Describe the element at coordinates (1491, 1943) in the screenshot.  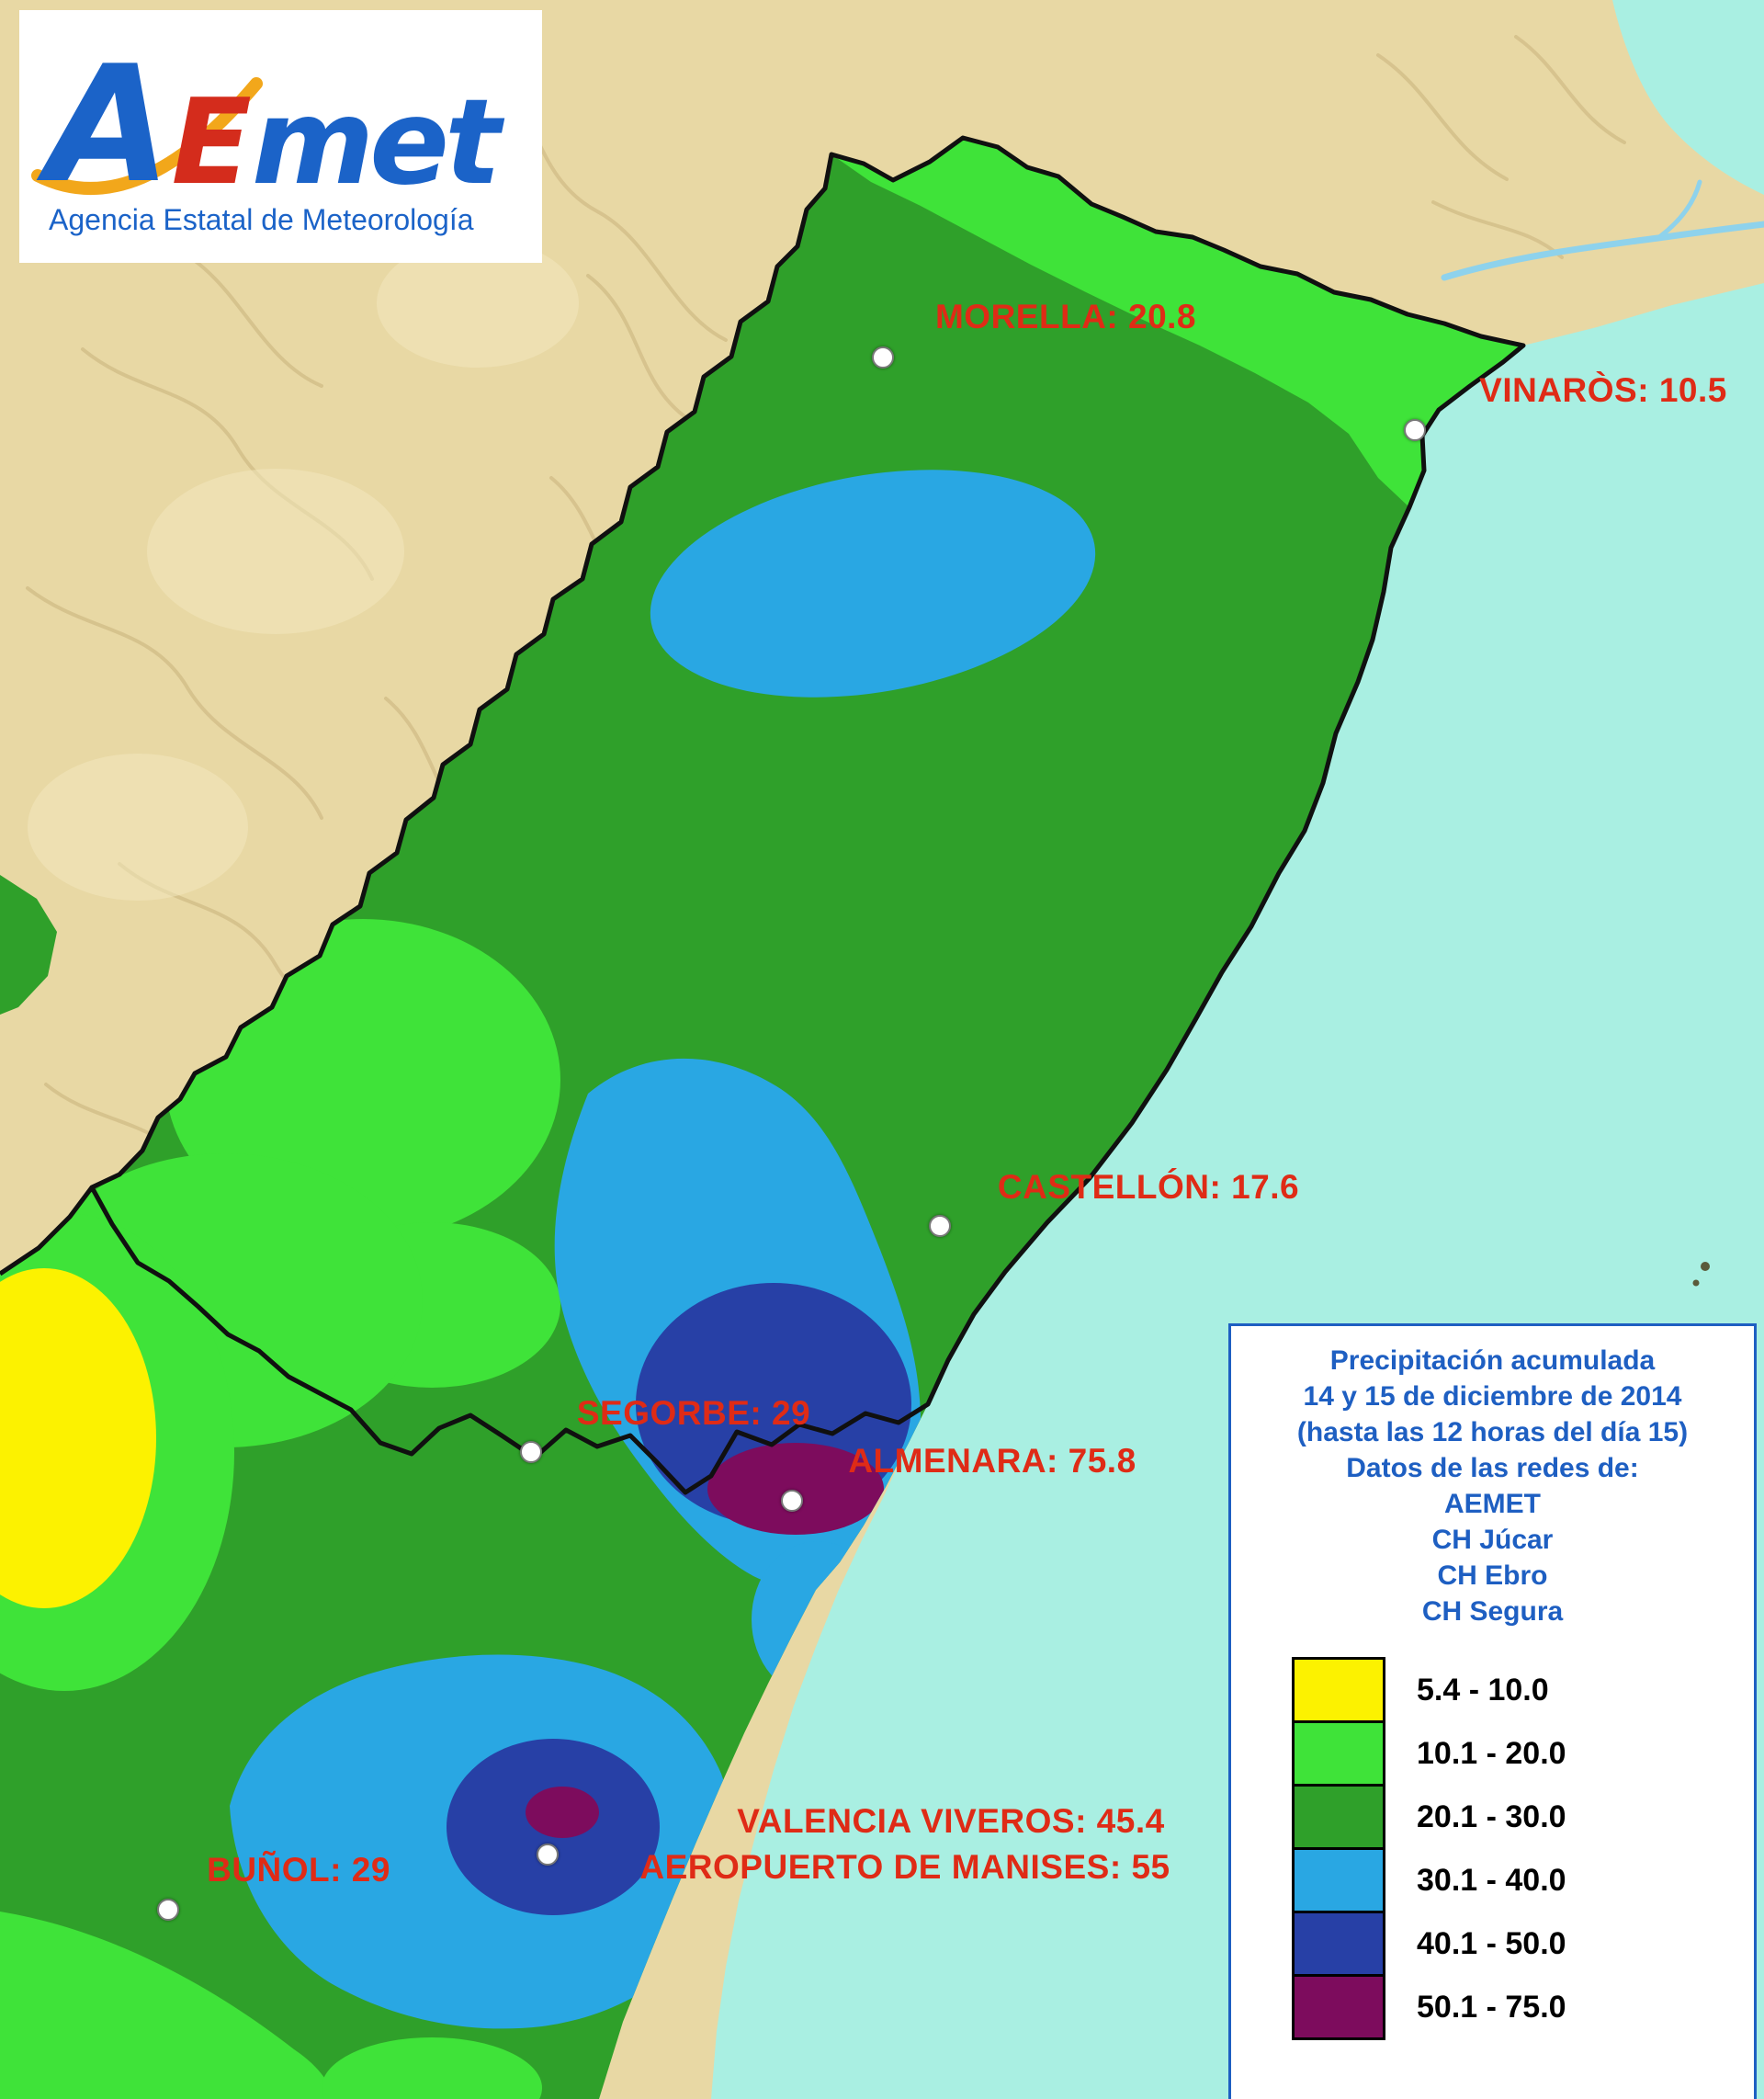
I see `legend-range-label: 40.1 - 50.0` at that location.